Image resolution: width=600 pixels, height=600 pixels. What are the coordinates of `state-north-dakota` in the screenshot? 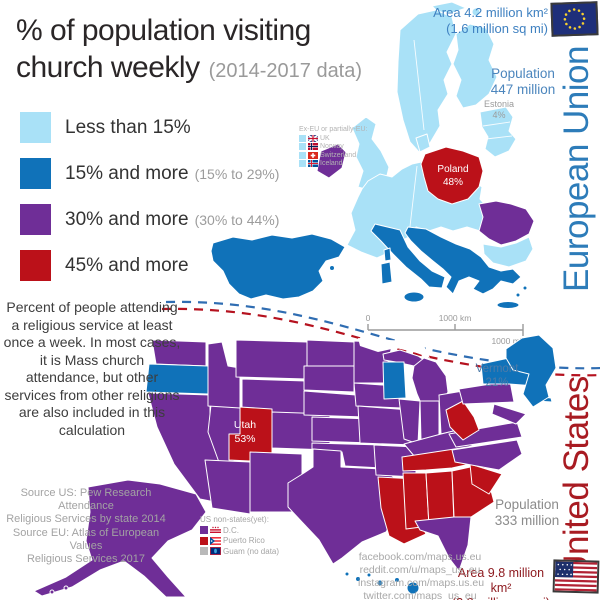 It's located at (330, 353).